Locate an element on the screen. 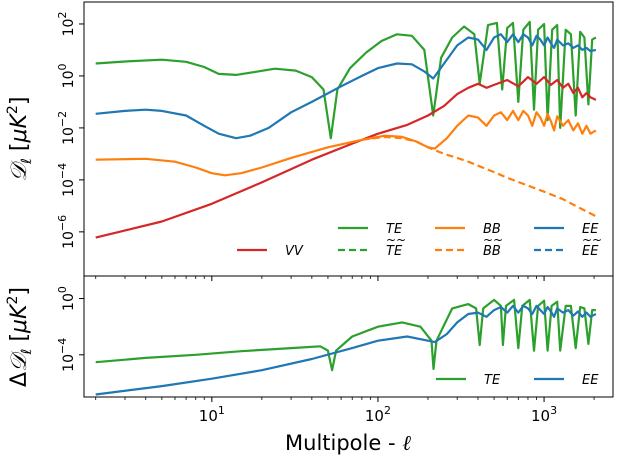 The height and width of the screenshot is (466, 636). y-tick-label: 10−2 is located at coordinates (66, 128).